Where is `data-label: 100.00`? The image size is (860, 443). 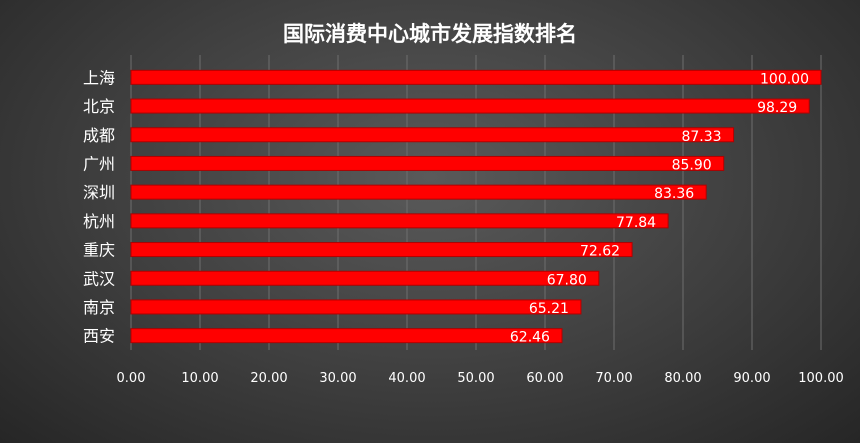
data-label: 100.00 is located at coordinates (784, 79).